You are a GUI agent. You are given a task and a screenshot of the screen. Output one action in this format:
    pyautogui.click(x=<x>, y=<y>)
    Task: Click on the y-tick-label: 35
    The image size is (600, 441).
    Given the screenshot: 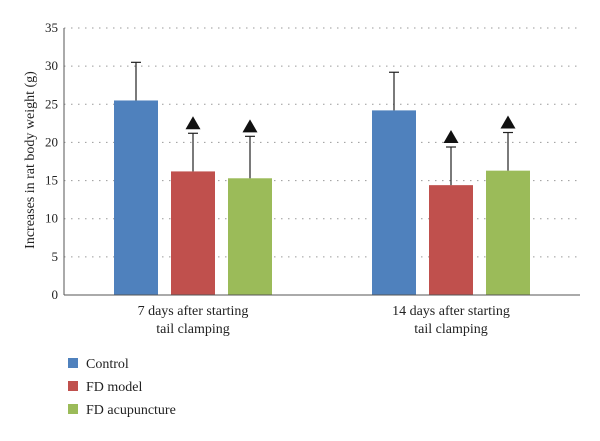 What is the action you would take?
    pyautogui.click(x=51, y=27)
    